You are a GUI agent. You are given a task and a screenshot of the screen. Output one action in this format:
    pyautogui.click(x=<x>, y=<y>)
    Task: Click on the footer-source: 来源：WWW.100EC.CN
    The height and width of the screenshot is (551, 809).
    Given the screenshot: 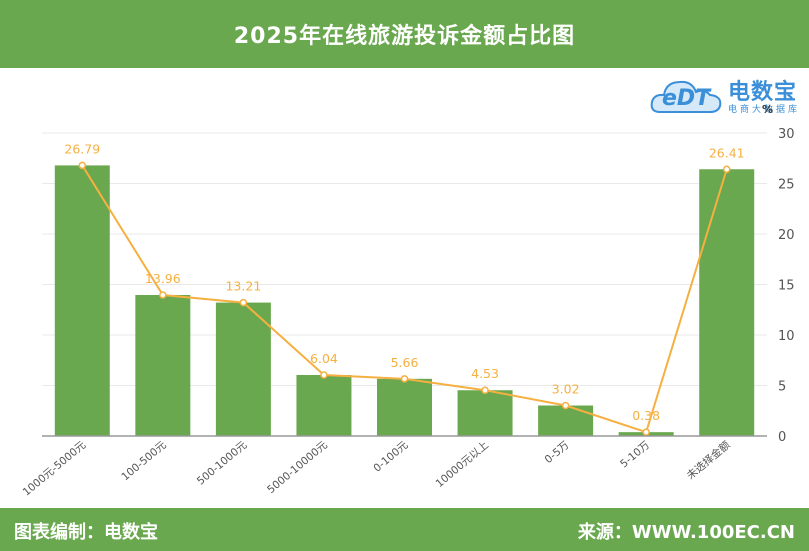 What is the action you would take?
    pyautogui.click(x=686, y=532)
    